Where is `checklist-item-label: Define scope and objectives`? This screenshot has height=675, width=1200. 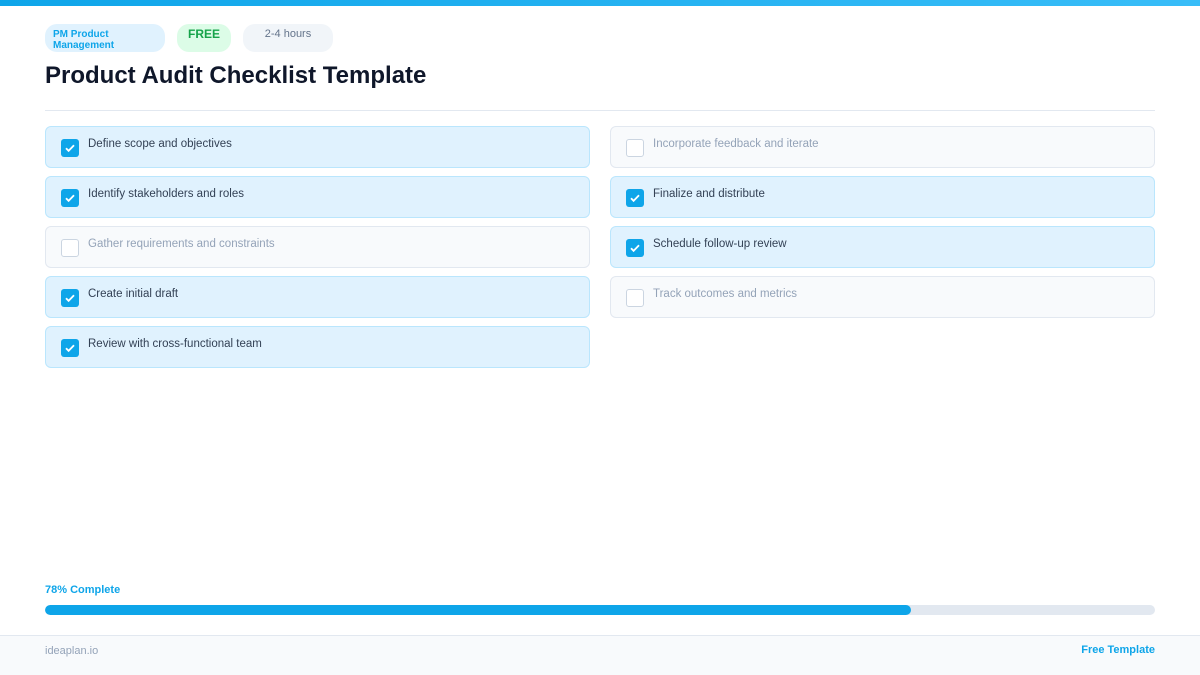 checklist-item-label: Define scope and objectives is located at coordinates (160, 144).